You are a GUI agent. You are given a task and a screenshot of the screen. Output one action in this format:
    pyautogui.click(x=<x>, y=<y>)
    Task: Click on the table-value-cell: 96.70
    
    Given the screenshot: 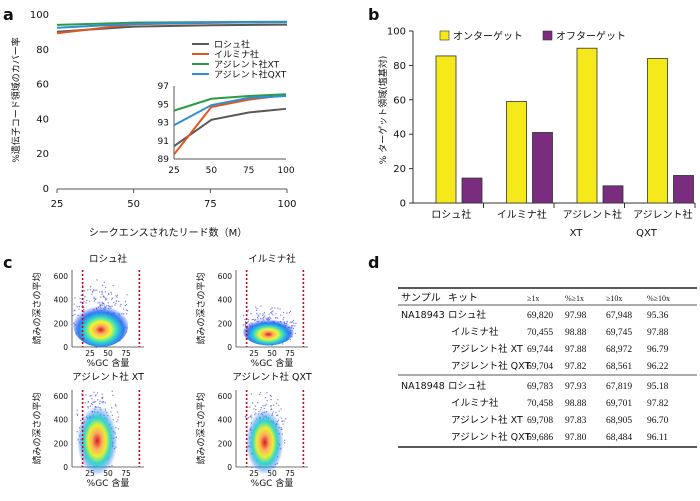 What is the action you would take?
    pyautogui.click(x=658, y=421)
    